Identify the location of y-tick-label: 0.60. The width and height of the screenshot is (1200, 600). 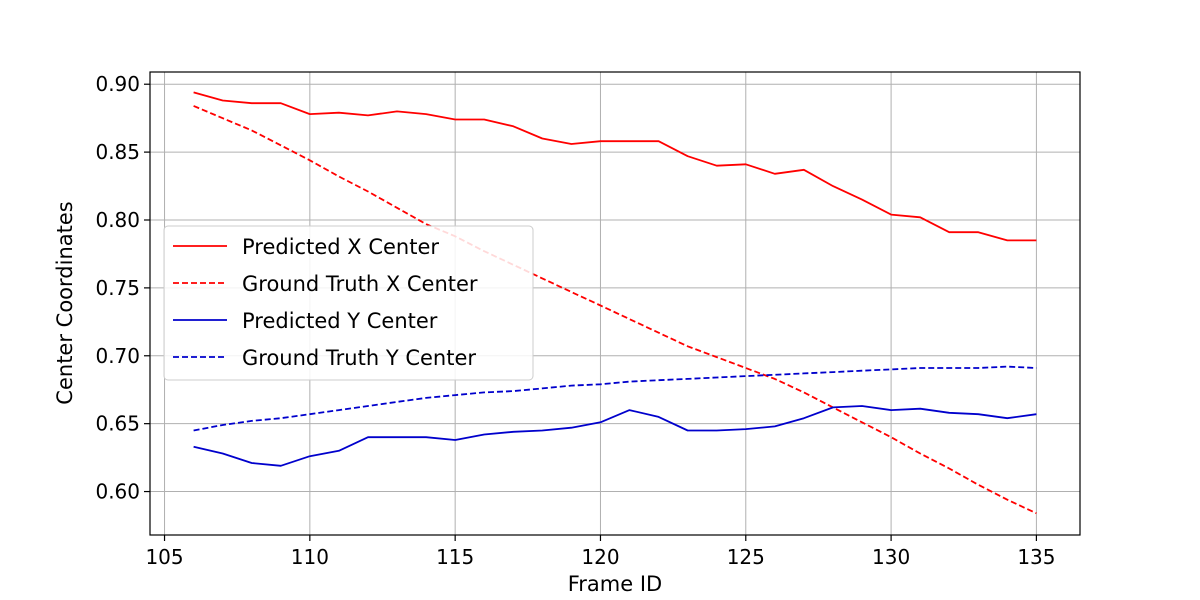
(117, 492).